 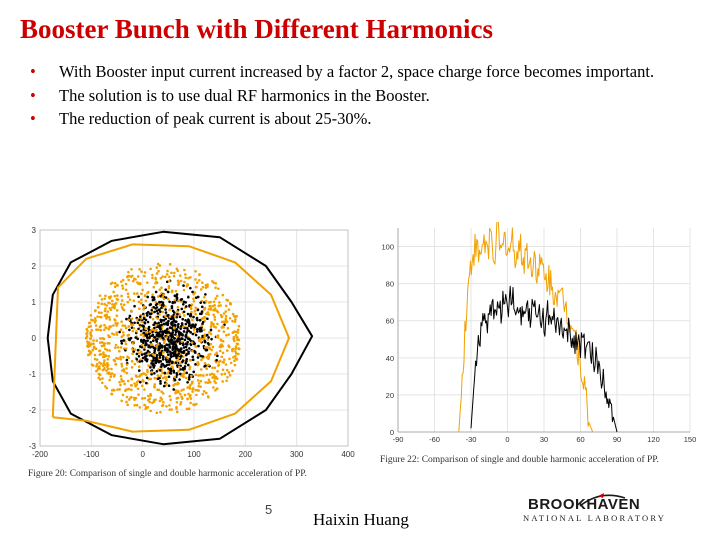 What do you see at coordinates (580, 439) in the screenshot?
I see `x-tick-label: 60` at bounding box center [580, 439].